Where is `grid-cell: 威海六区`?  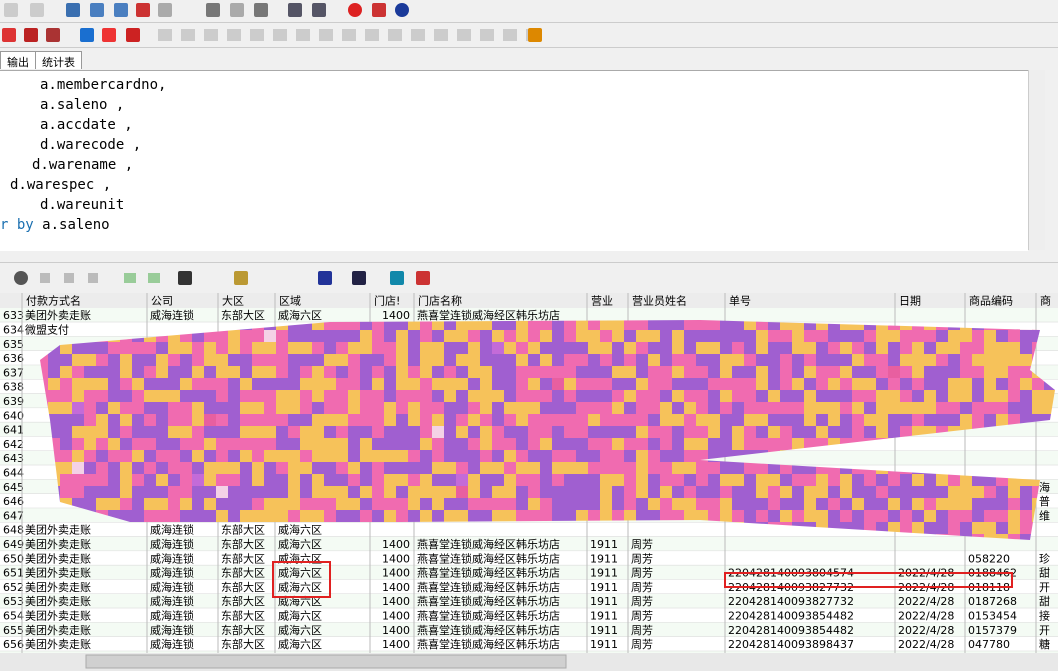
grid-cell: 威海六区 is located at coordinates (300, 558).